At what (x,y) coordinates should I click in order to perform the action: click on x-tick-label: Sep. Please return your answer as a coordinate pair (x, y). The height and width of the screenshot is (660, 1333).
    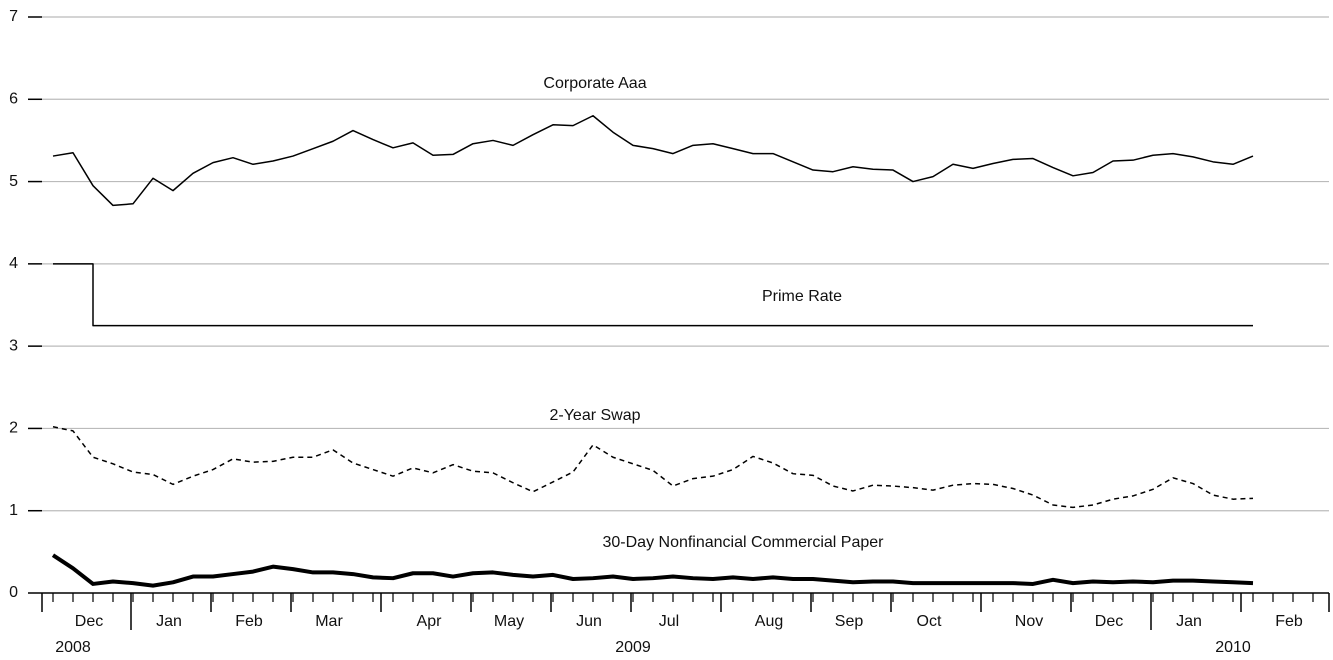
    Looking at the image, I should click on (849, 621).